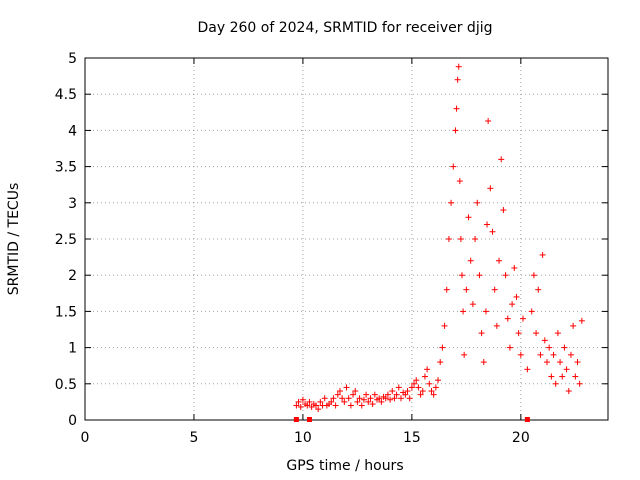  I want to click on y-tick-label: 0.5, so click(66, 385).